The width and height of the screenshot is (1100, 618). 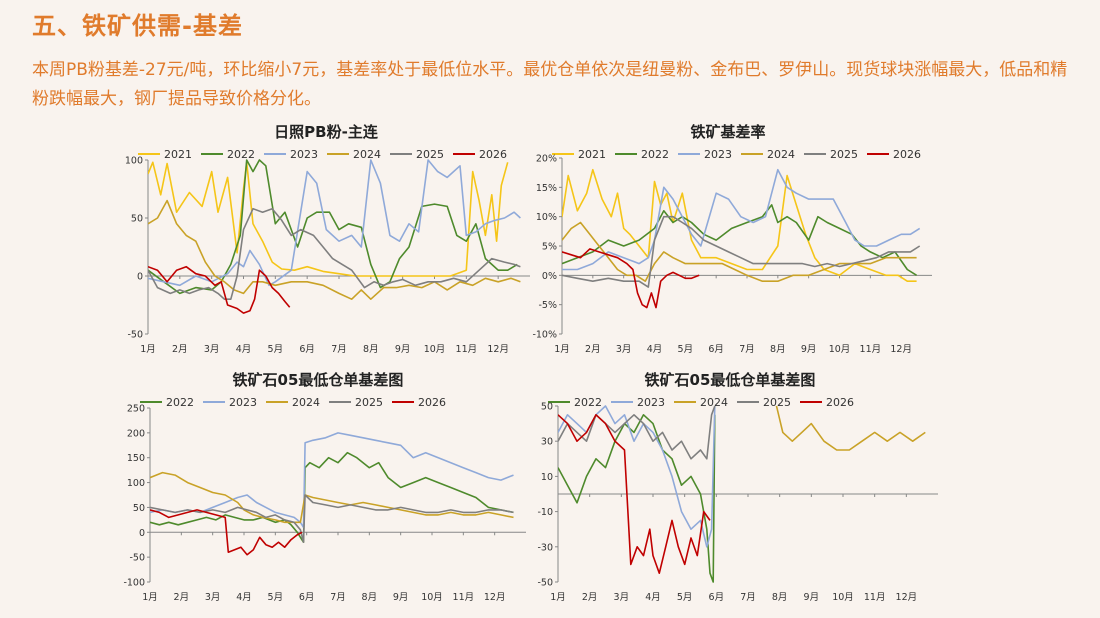 What do you see at coordinates (546, 188) in the screenshot?
I see `y-tick-label: 15%` at bounding box center [546, 188].